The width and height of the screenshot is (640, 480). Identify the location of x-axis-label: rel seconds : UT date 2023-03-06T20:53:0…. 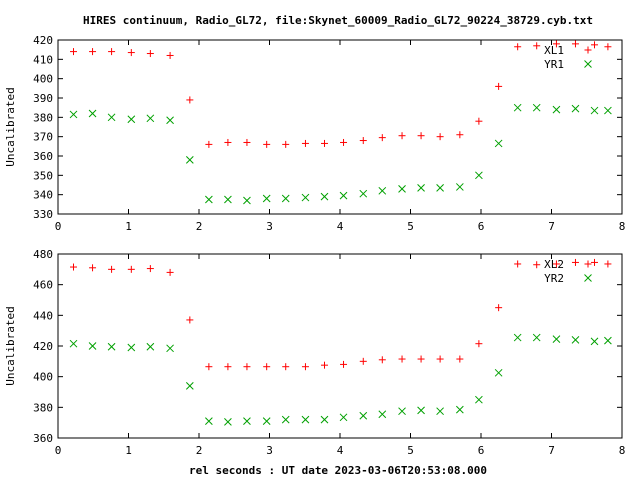
(338, 470).